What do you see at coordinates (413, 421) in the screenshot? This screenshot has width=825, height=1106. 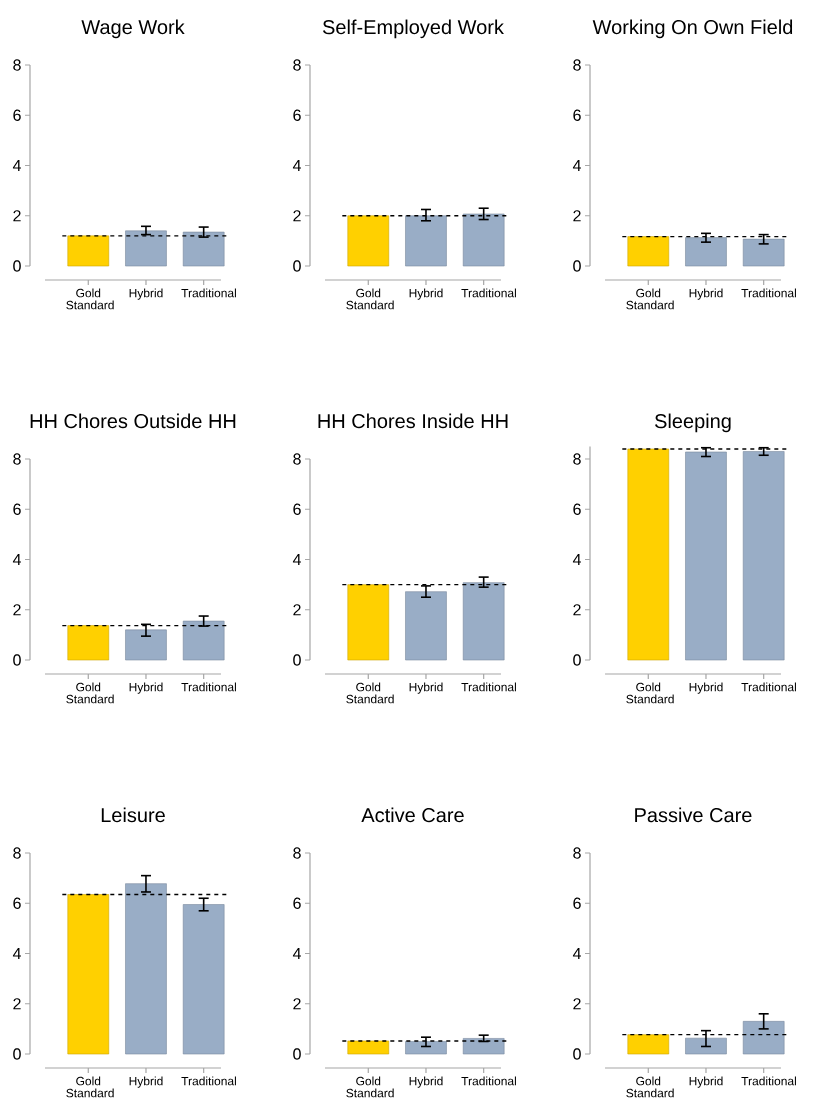 I see `chart-title: HH Chores Inside HH` at bounding box center [413, 421].